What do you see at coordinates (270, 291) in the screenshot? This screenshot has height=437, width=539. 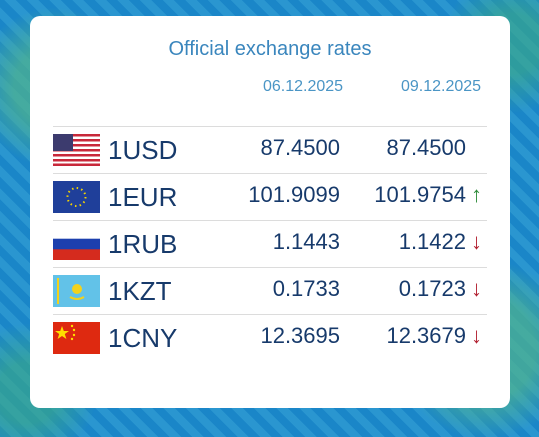 I see `rate-row: 1KZT 0.1733 0.1723 ↓` at bounding box center [270, 291].